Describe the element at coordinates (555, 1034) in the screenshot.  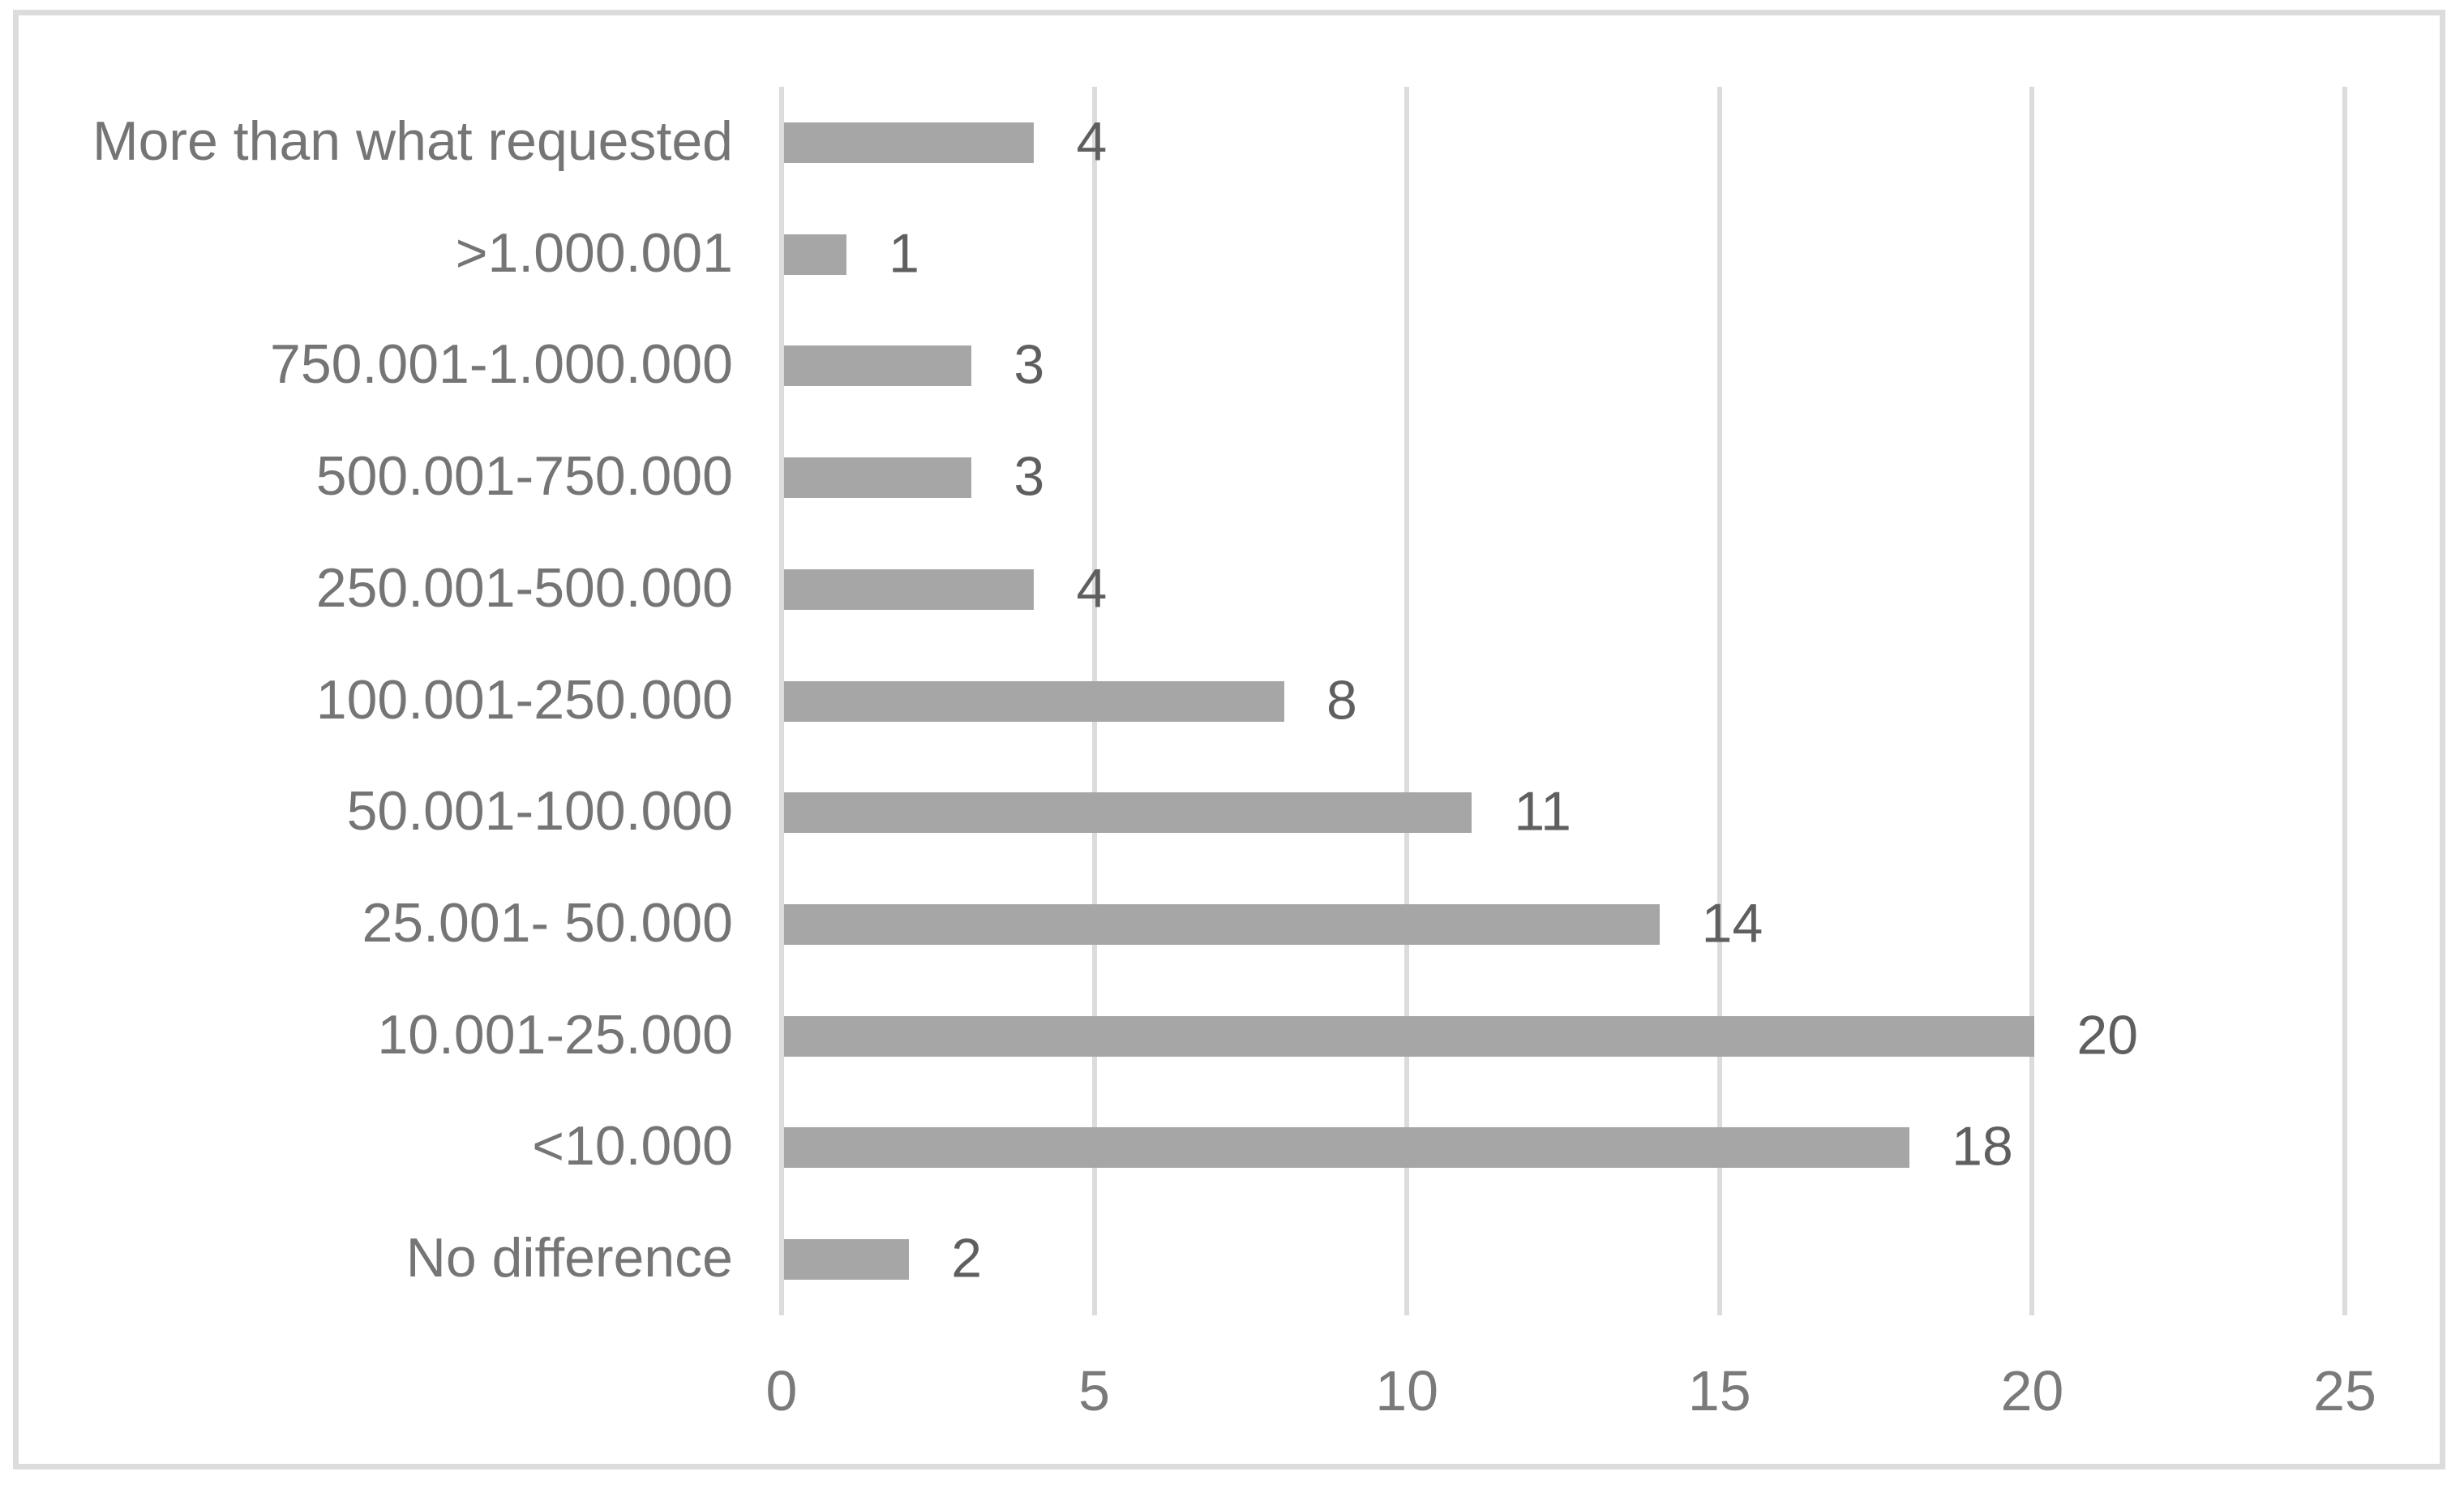
I see `category-label: 10.001-25.000` at that location.